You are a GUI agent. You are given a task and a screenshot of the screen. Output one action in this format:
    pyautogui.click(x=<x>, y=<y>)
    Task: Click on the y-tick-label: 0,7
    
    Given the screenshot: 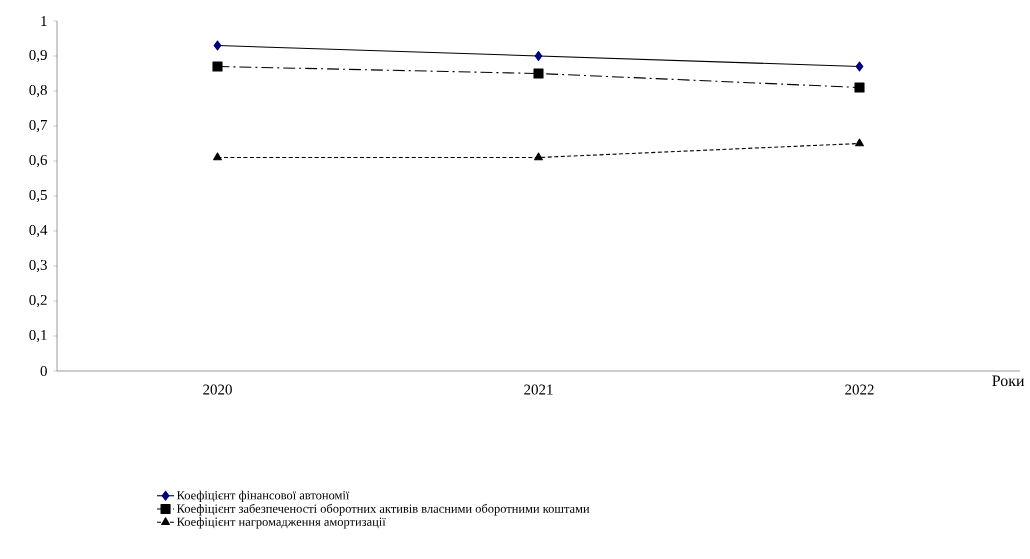 What is the action you would take?
    pyautogui.click(x=38, y=126)
    